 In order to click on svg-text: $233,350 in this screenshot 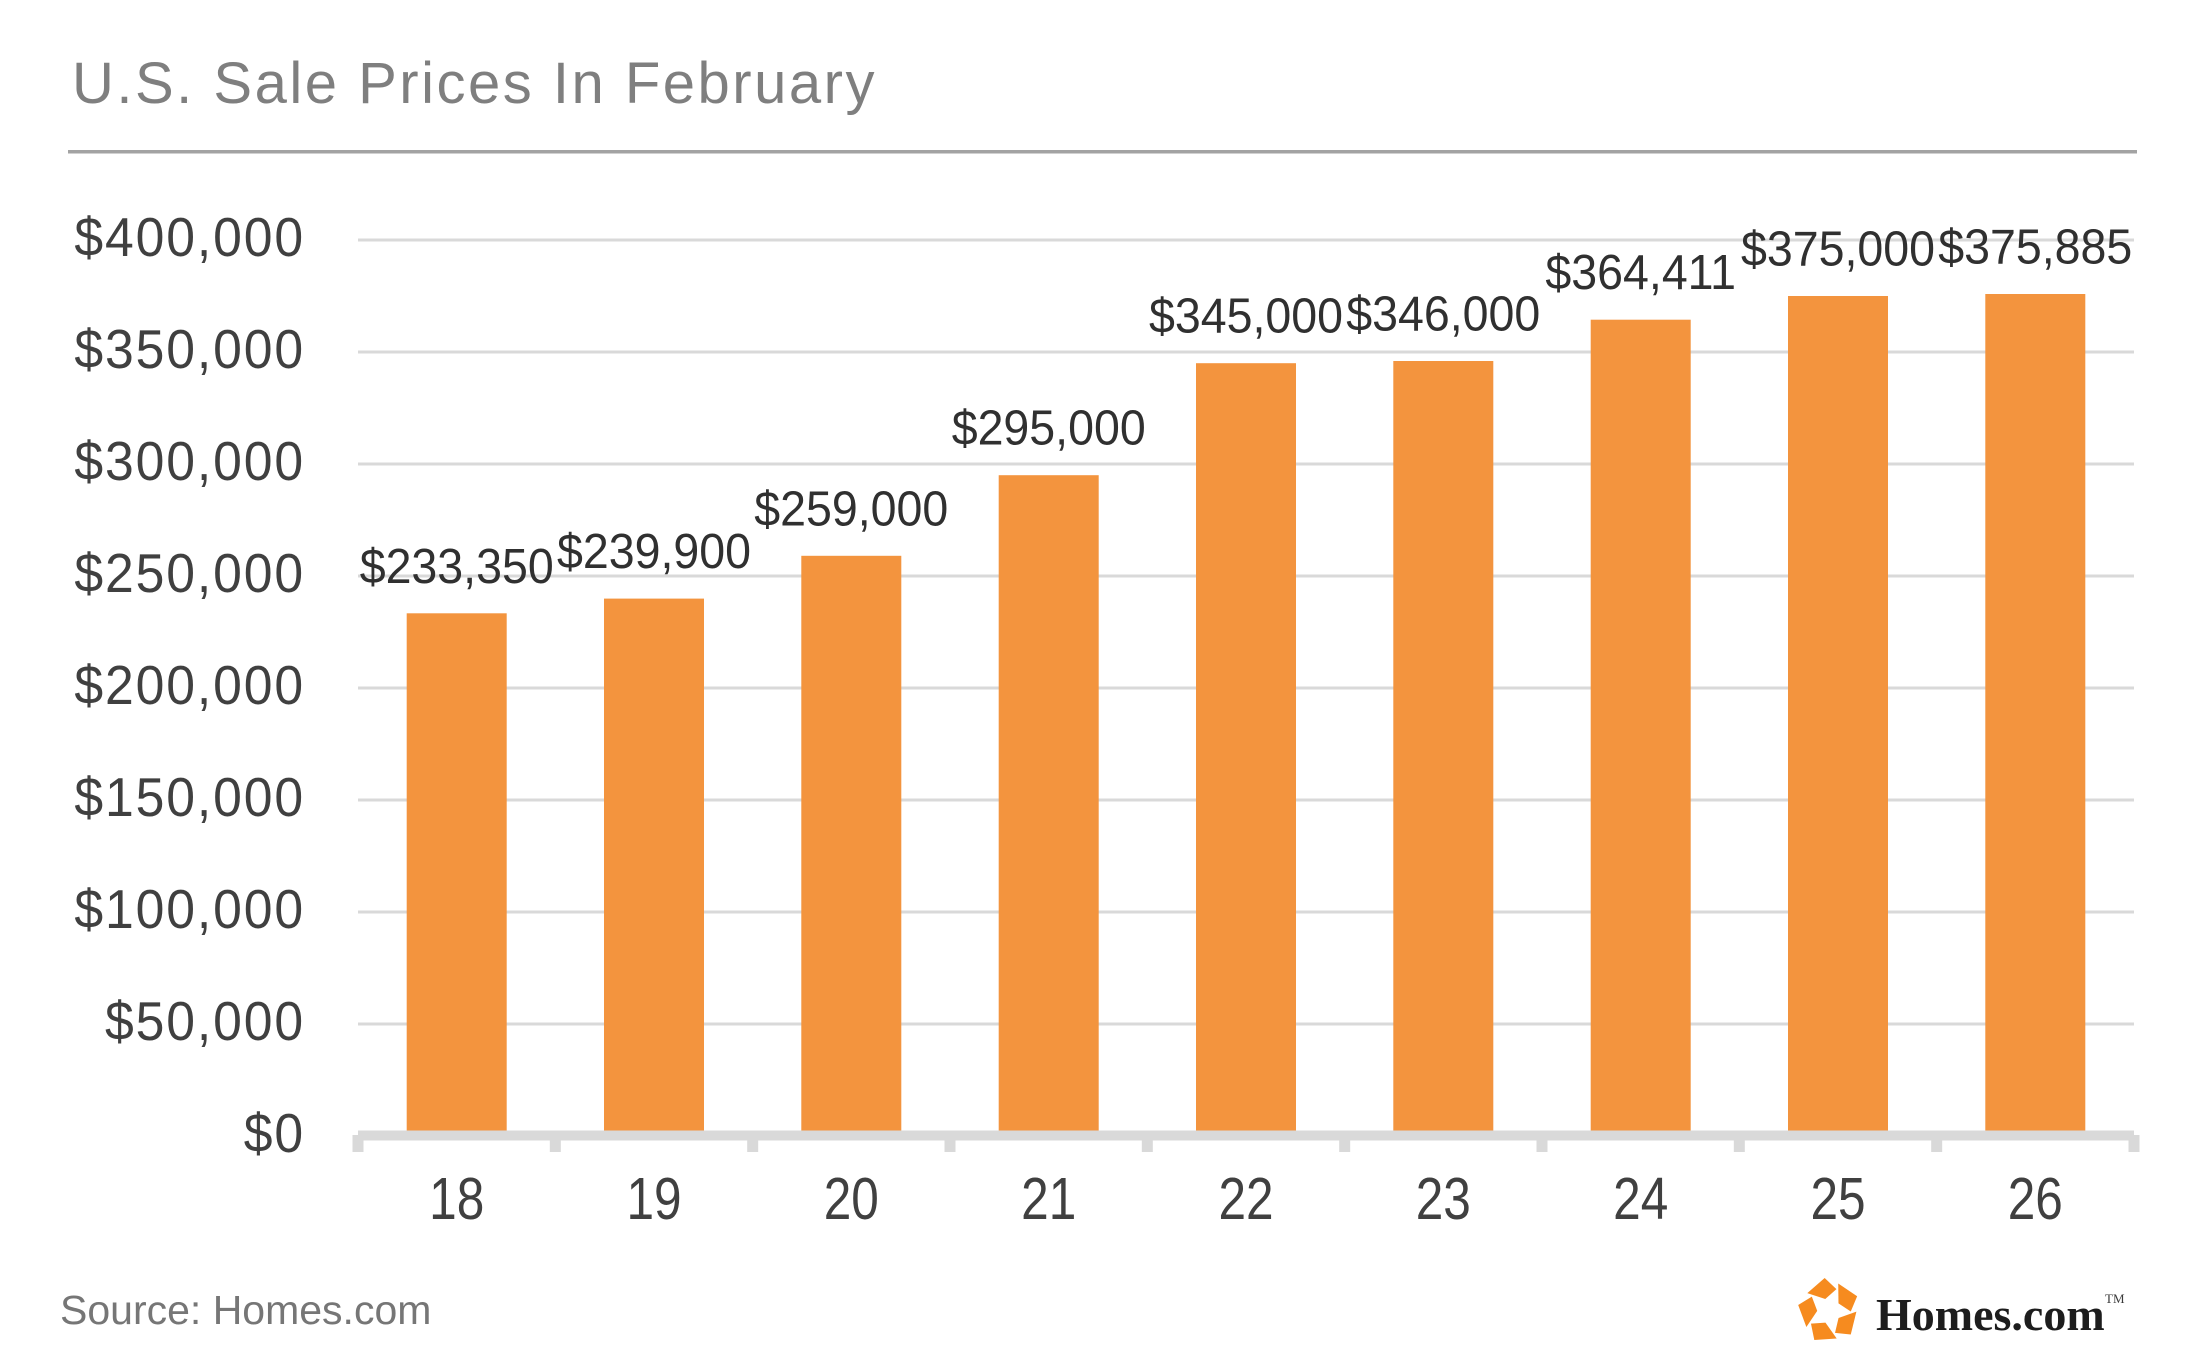, I will do `click(457, 567)`.